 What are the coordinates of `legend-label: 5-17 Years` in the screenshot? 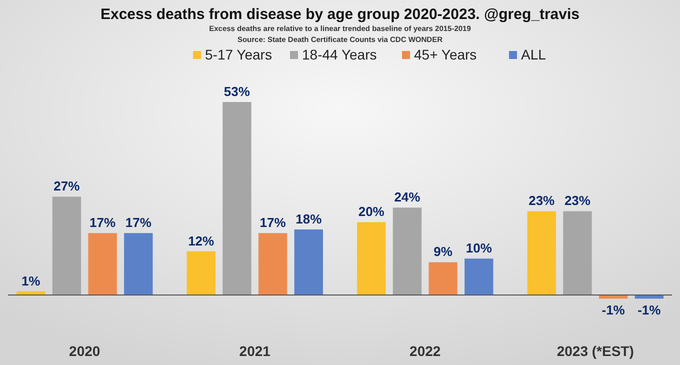 It's located at (238, 54).